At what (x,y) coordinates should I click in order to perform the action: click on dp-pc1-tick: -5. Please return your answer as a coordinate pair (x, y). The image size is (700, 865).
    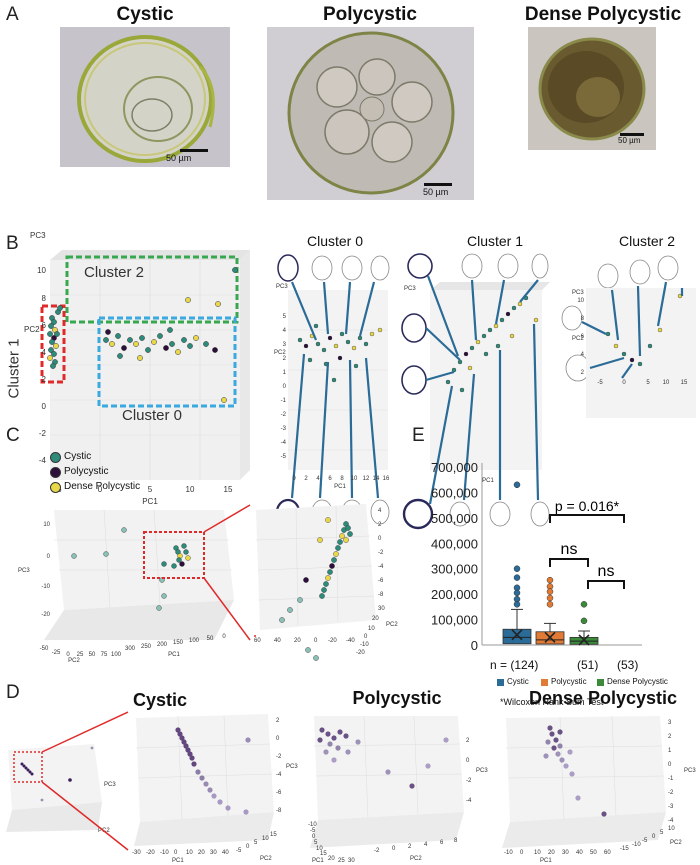
    Looking at the image, I should click on (313, 831).